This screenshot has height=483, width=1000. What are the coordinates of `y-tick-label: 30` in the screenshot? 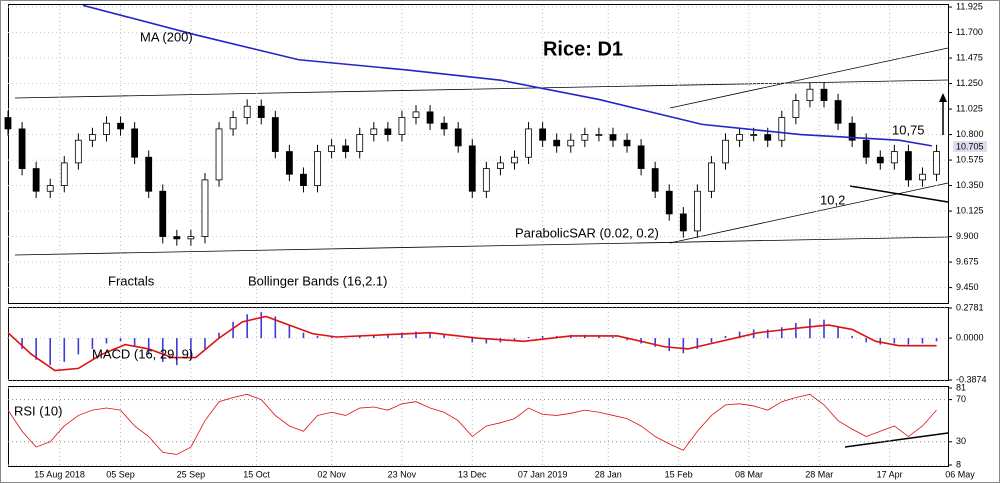 It's located at (961, 441).